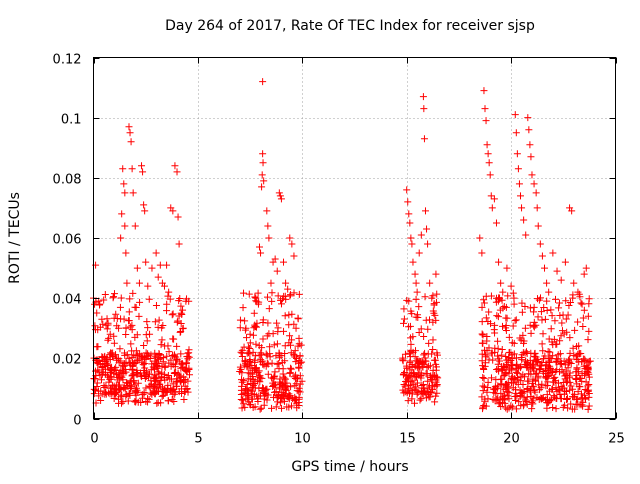 The width and height of the screenshot is (640, 484). Describe the element at coordinates (77, 421) in the screenshot. I see `y-tick-label: 0` at that location.